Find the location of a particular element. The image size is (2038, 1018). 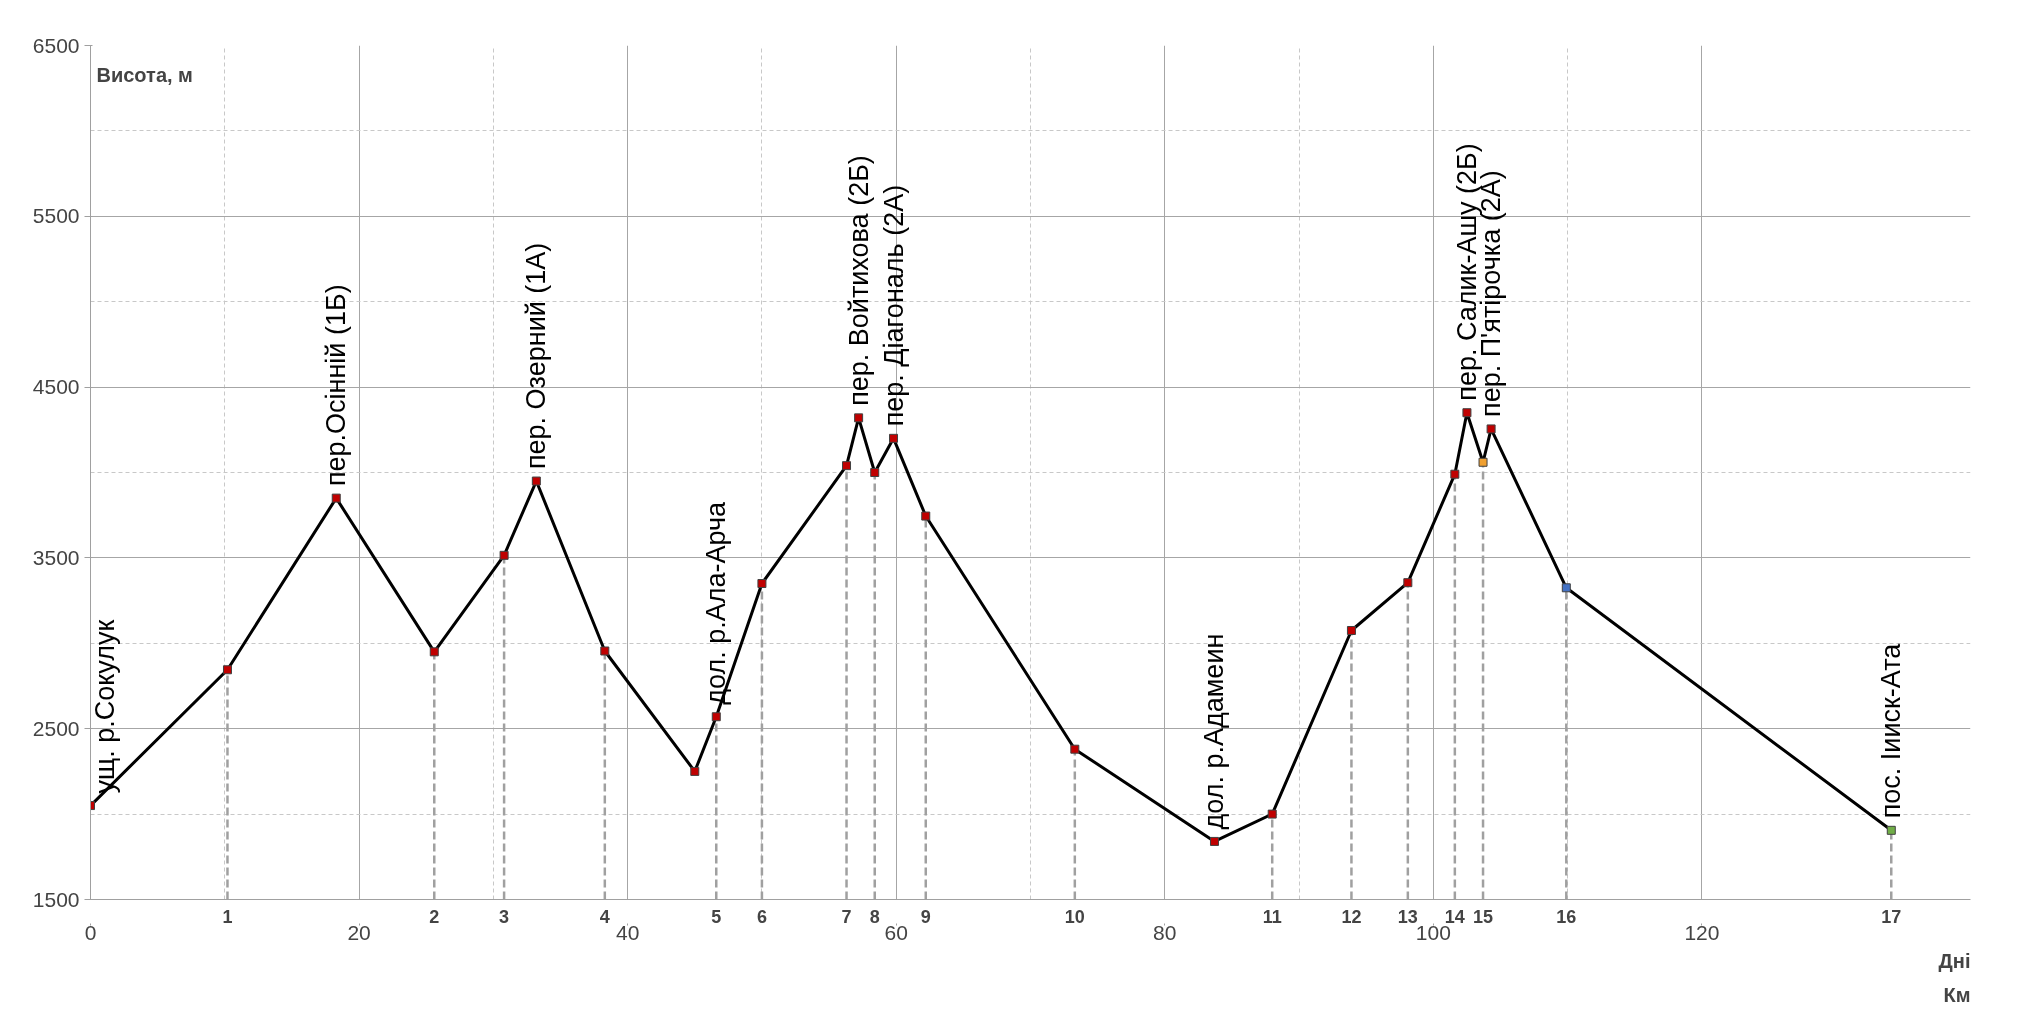

y-tick-label: 1500 is located at coordinates (56, 899).